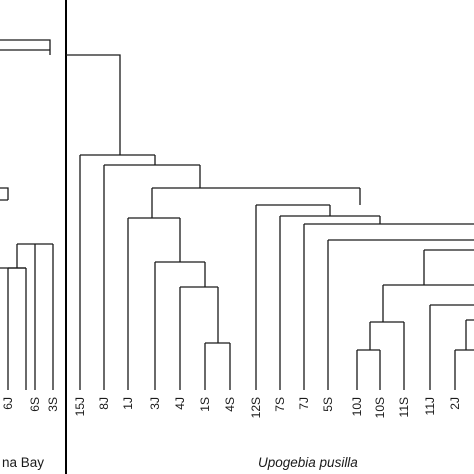 The image size is (474, 474). I want to click on node-8J, so click(152, 277).